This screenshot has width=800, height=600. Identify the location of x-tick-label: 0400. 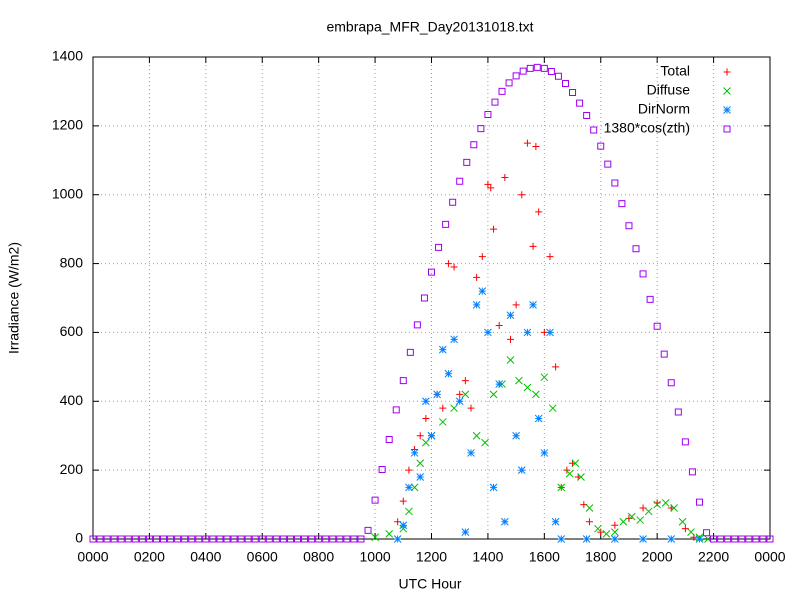
(205, 557).